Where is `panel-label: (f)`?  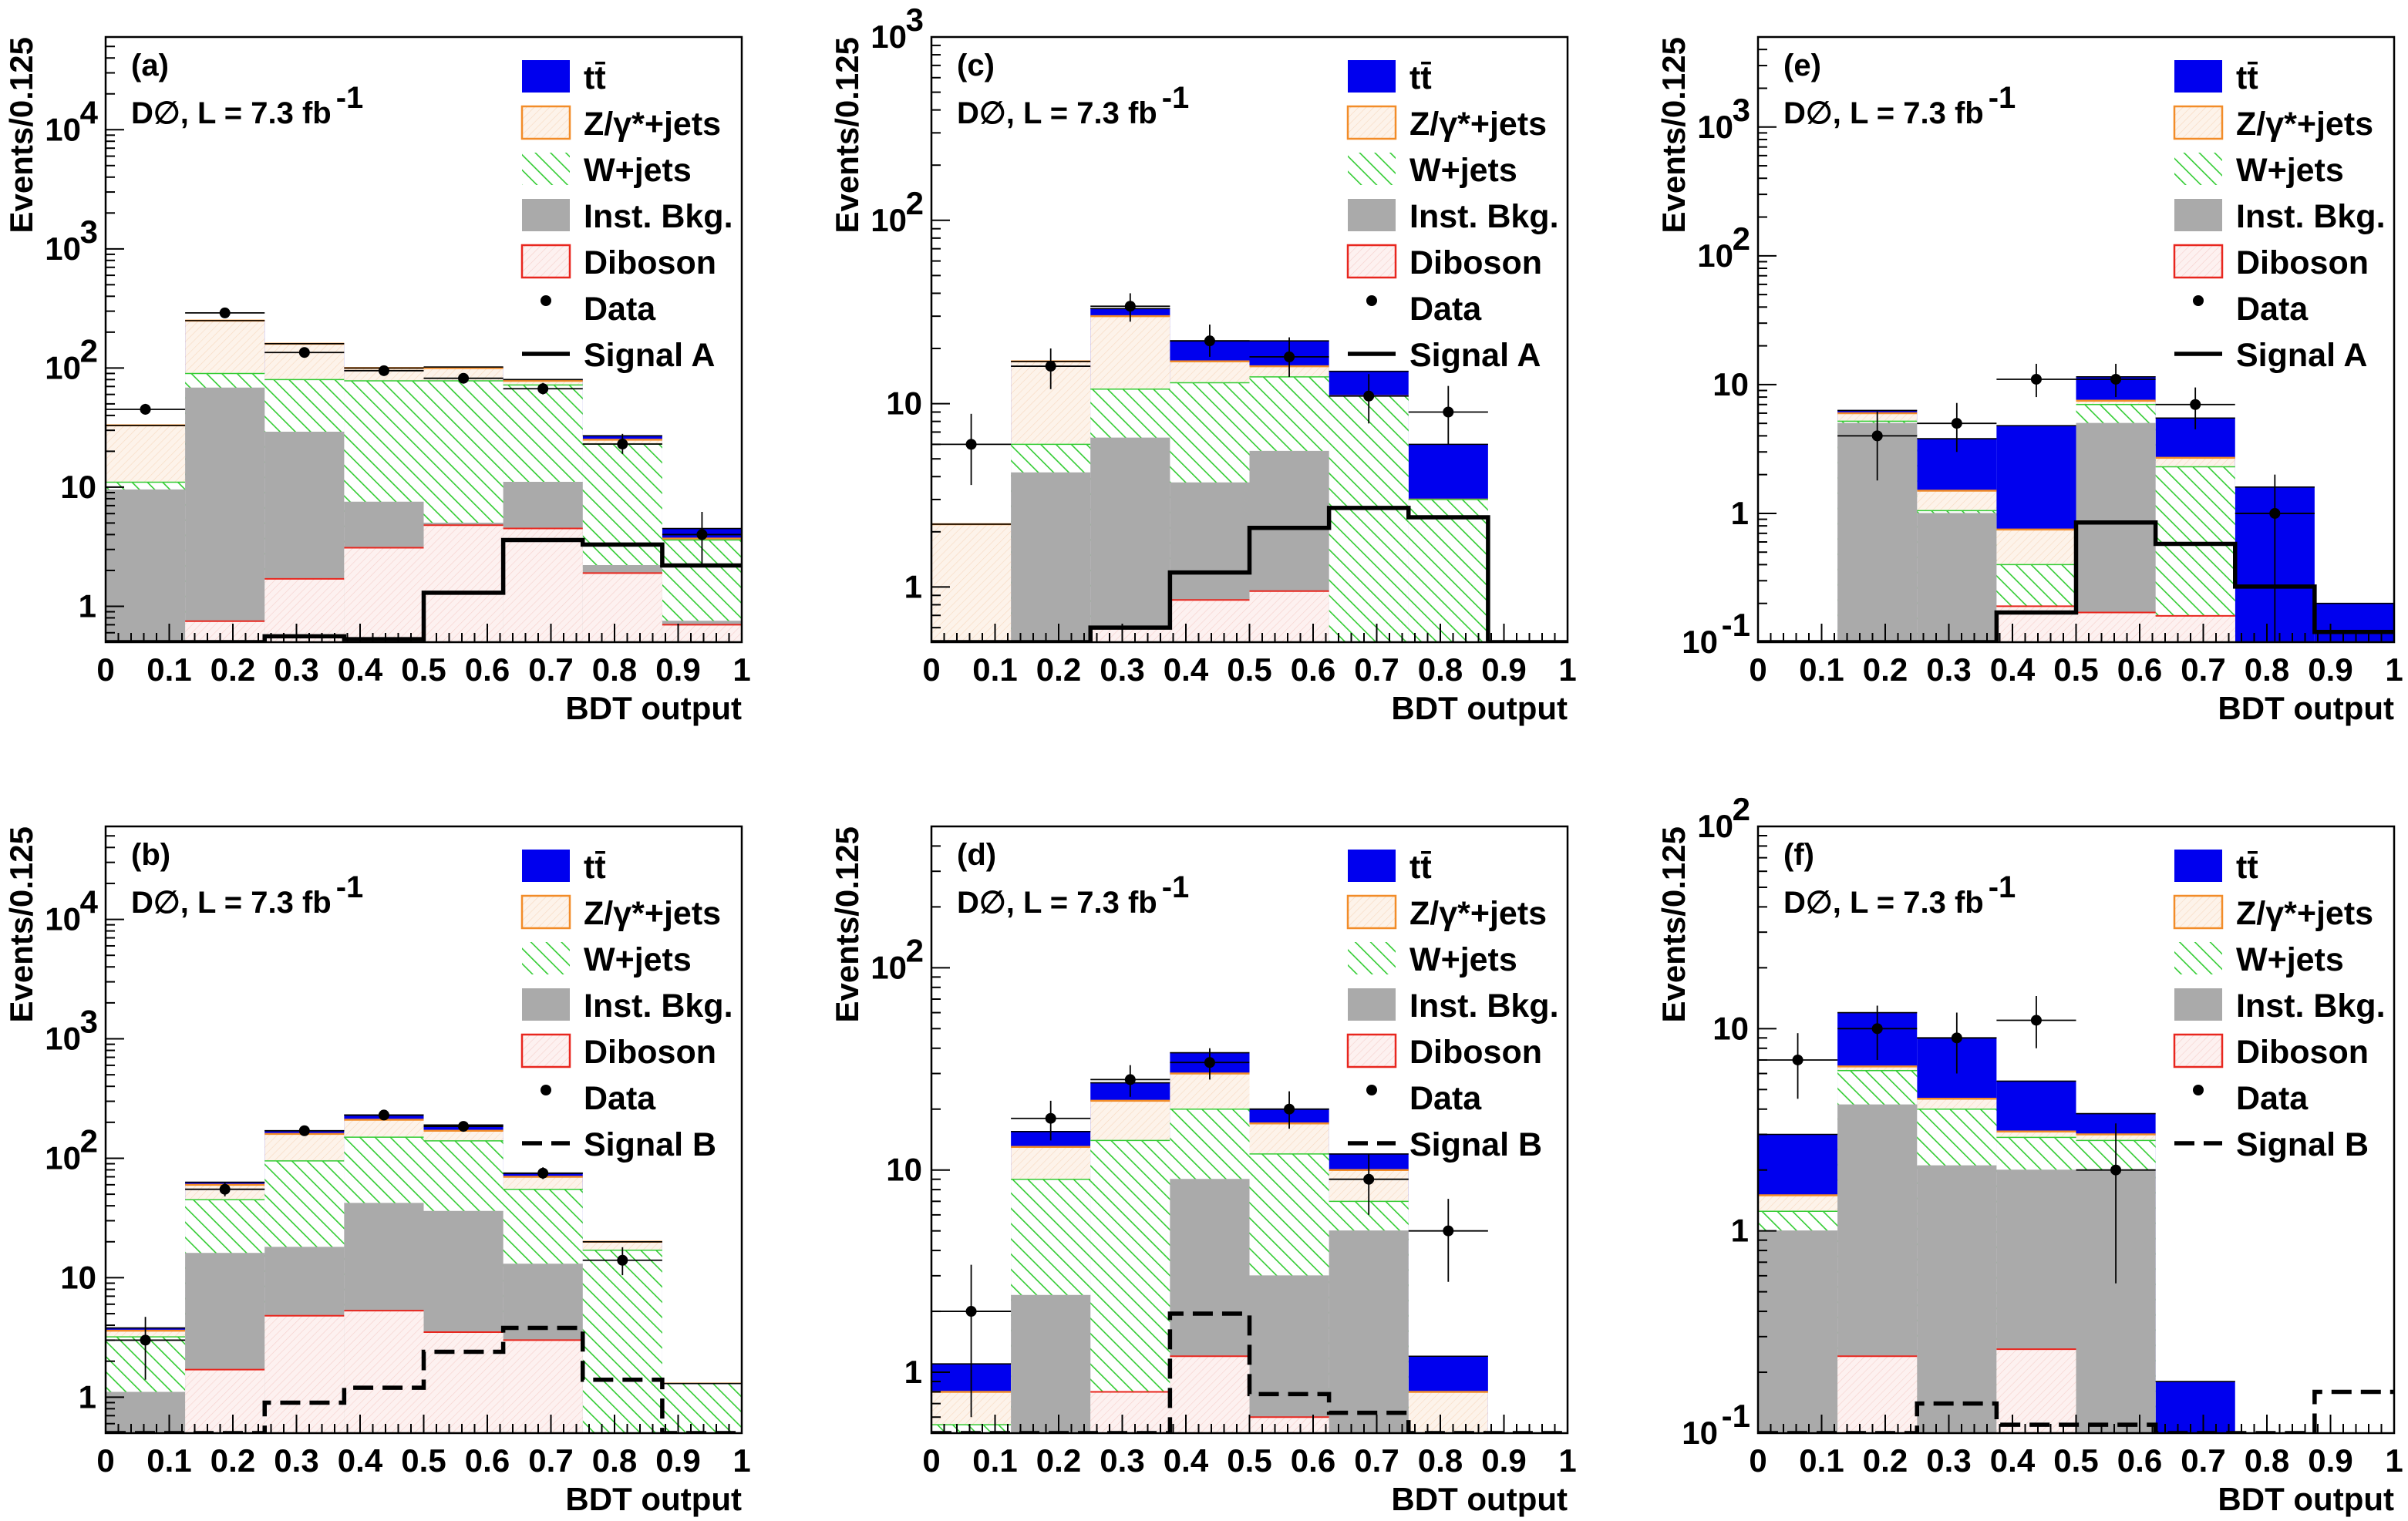
panel-label: (f) is located at coordinates (1798, 855).